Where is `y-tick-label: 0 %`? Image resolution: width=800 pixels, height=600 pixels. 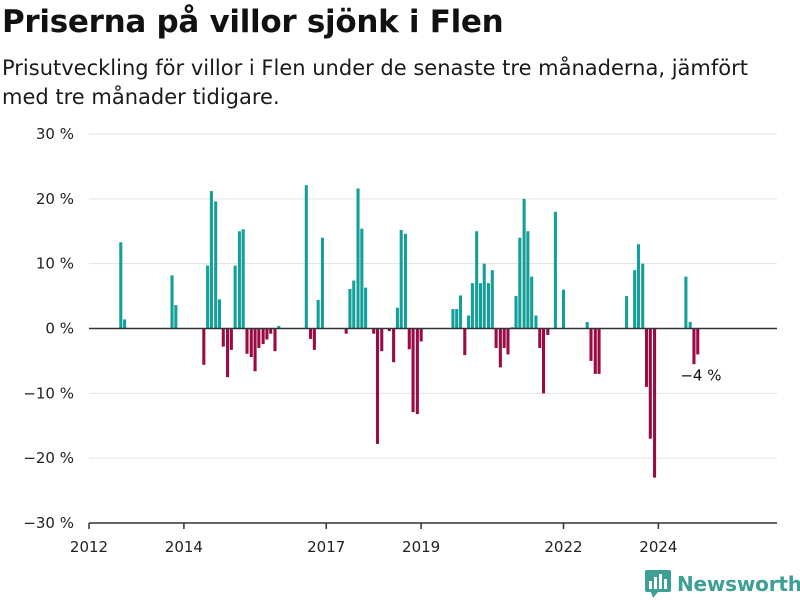 y-tick-label: 0 % is located at coordinates (59, 329).